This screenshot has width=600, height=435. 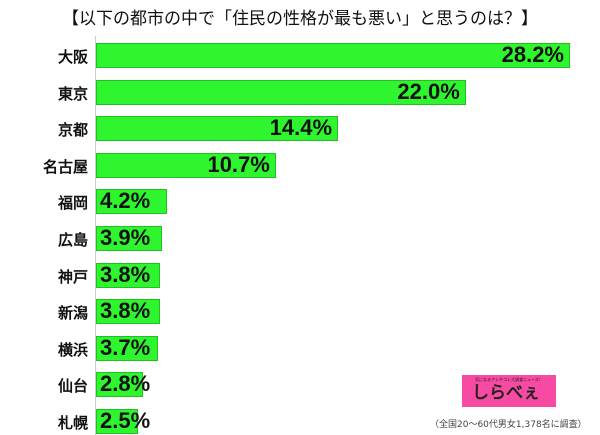 What do you see at coordinates (300, 19) in the screenshot?
I see `chart-title: 【以下の都市の中で「住民の性格が最も悪い」と思うのは？】` at bounding box center [300, 19].